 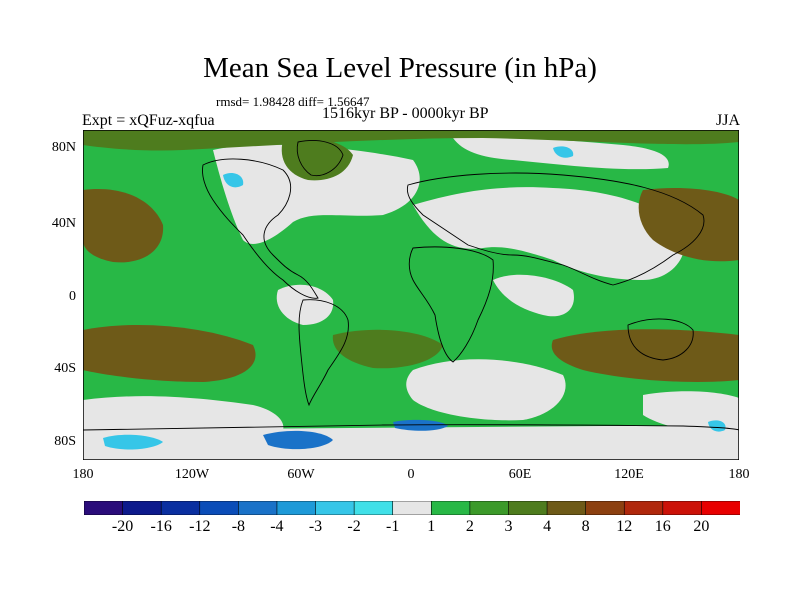 What do you see at coordinates (411, 442) in the screenshot?
I see `grey-zone-antarctic` at bounding box center [411, 442].